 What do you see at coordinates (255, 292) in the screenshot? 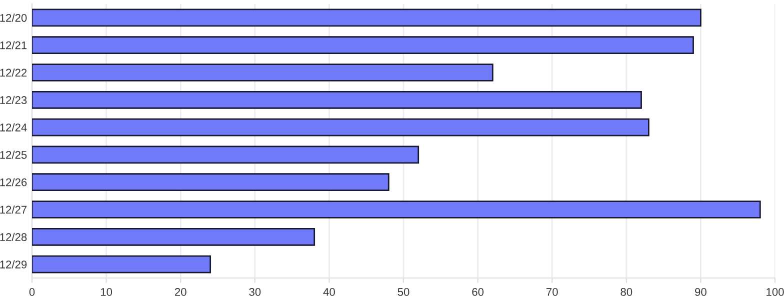
I see `x-tick-label: 30` at bounding box center [255, 292].